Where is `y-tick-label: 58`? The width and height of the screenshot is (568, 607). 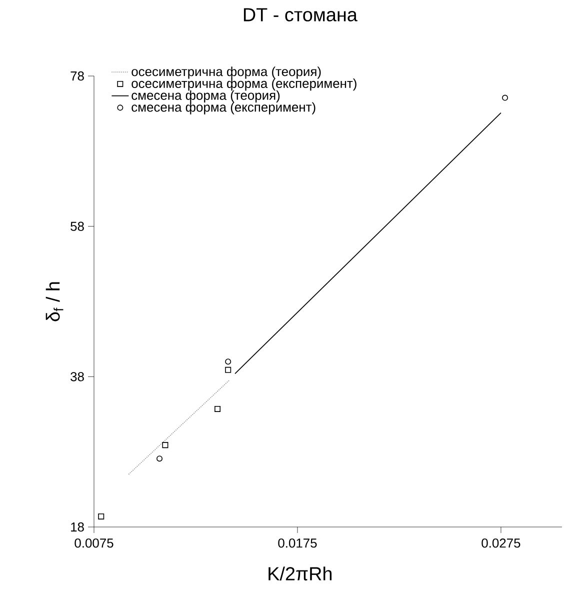 y-tick-label: 58 is located at coordinates (77, 226).